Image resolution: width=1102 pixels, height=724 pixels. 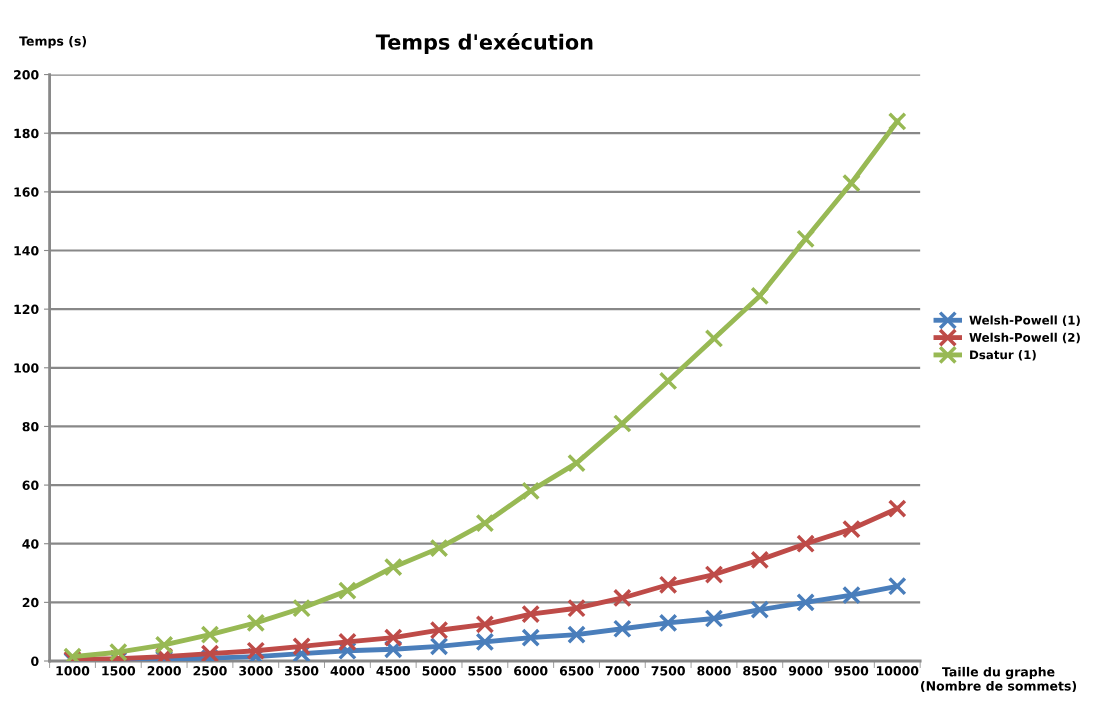 What do you see at coordinates (1024, 320) in the screenshot?
I see `legend-label: Welsh-Powell (1)` at bounding box center [1024, 320].